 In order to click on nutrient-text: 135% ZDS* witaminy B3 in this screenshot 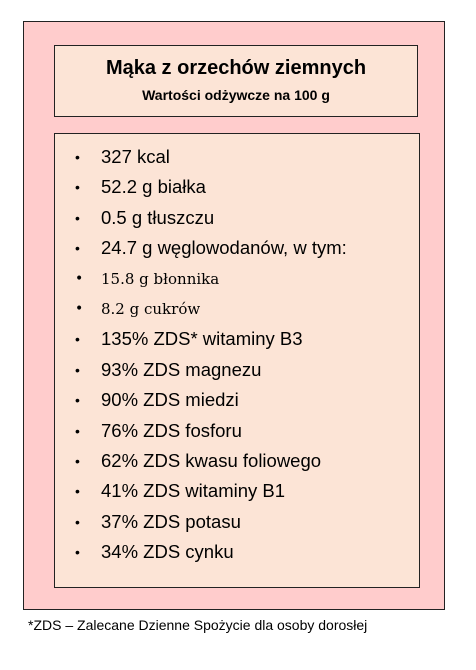, I will do `click(202, 339)`.